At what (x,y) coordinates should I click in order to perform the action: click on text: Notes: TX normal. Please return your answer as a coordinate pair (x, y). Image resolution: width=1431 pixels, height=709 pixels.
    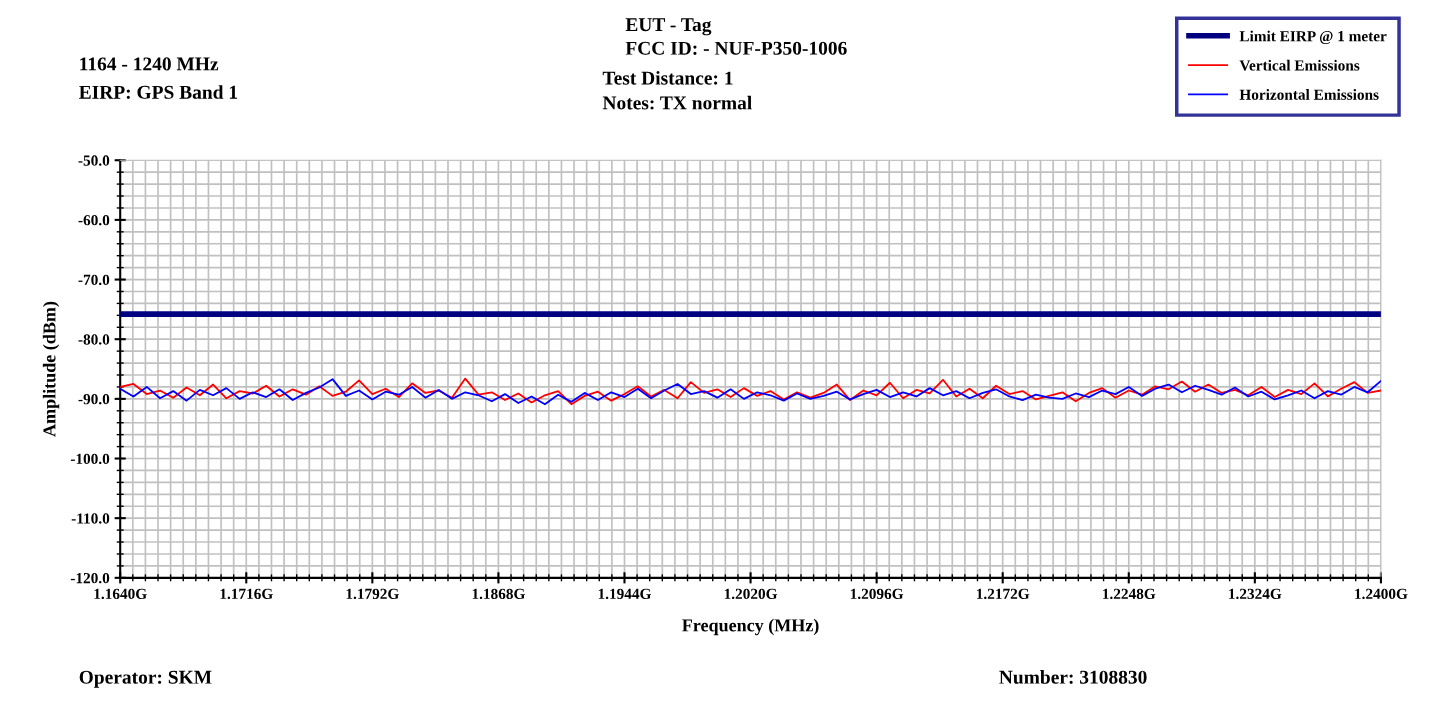
    Looking at the image, I should click on (677, 102).